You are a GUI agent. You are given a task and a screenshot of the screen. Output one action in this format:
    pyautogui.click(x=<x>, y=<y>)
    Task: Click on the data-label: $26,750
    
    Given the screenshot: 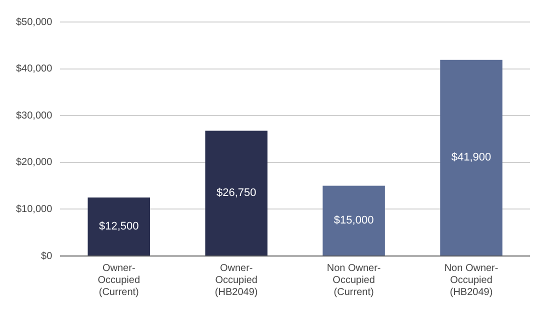 What is the action you would take?
    pyautogui.click(x=236, y=193)
    